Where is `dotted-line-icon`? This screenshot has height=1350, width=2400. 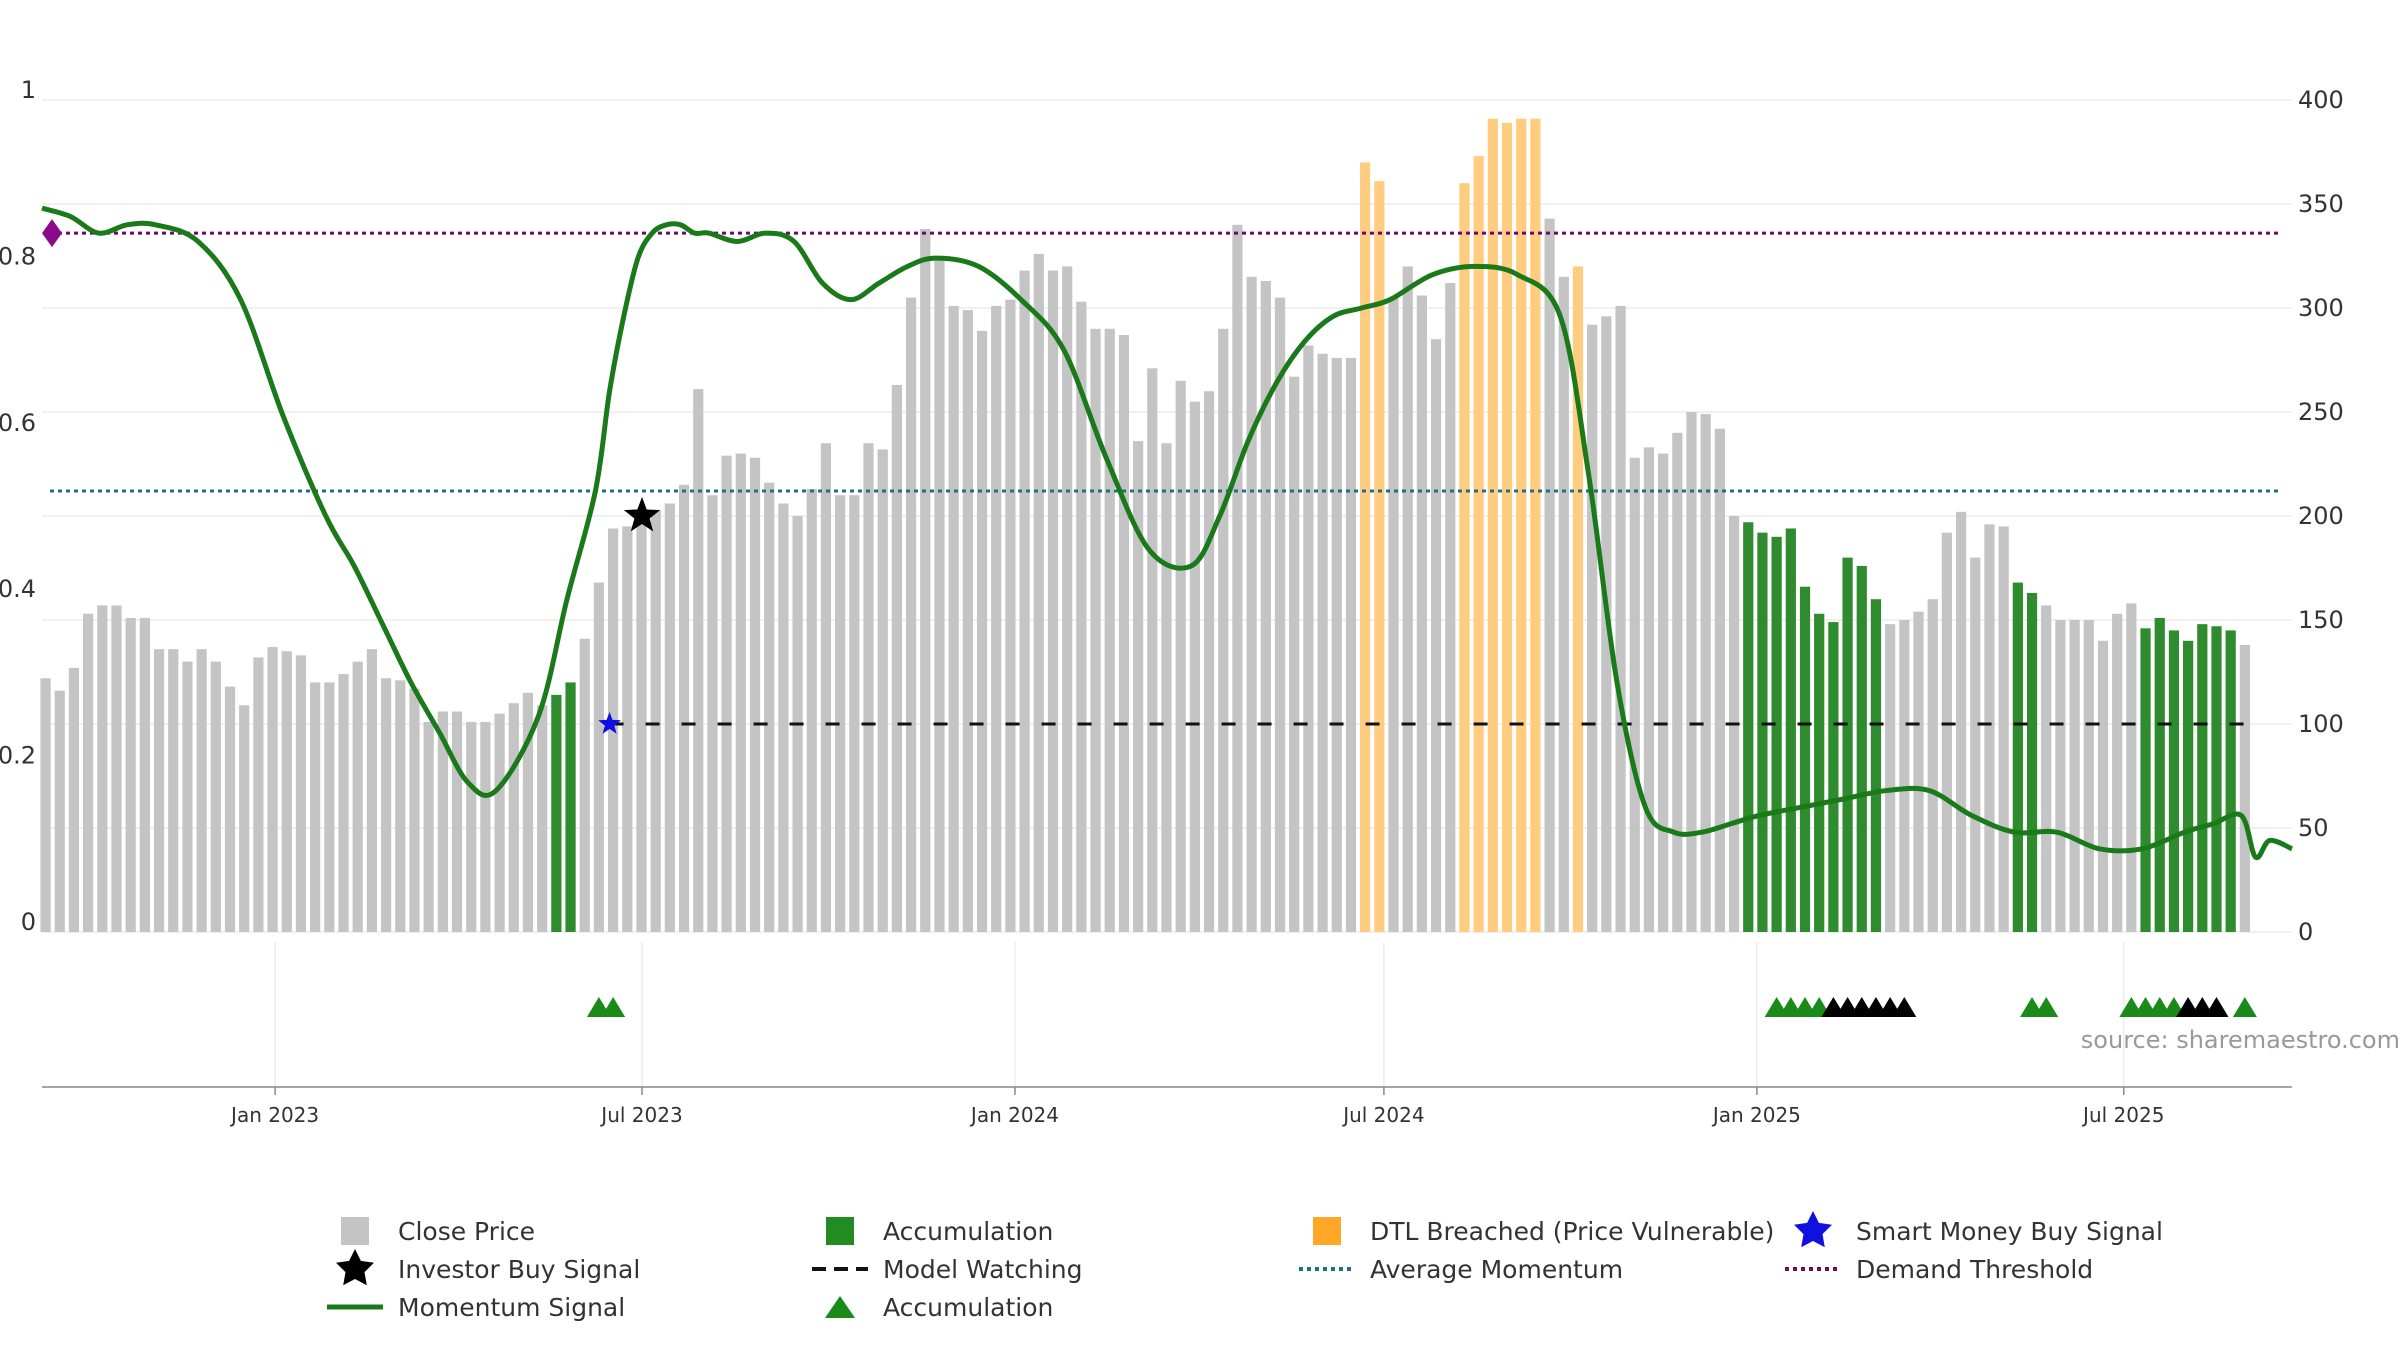
dotted-line-icon is located at coordinates (1813, 1269).